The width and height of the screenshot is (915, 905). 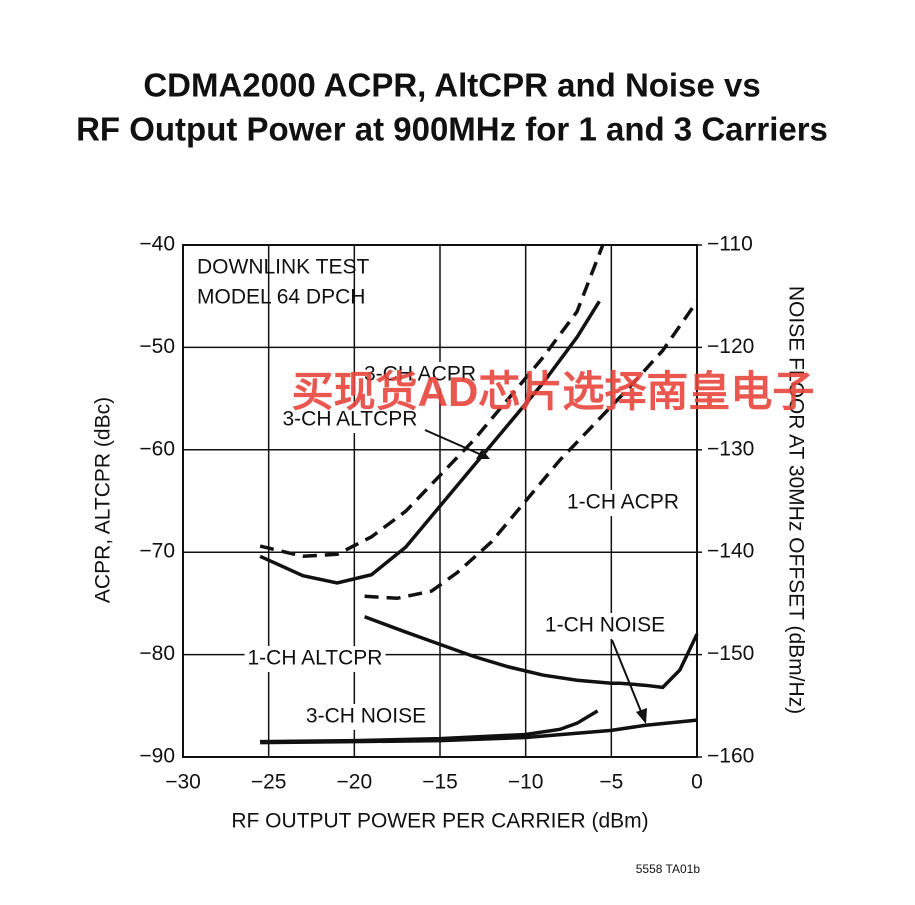 I want to click on y-tick-label: −50, so click(x=157, y=346).